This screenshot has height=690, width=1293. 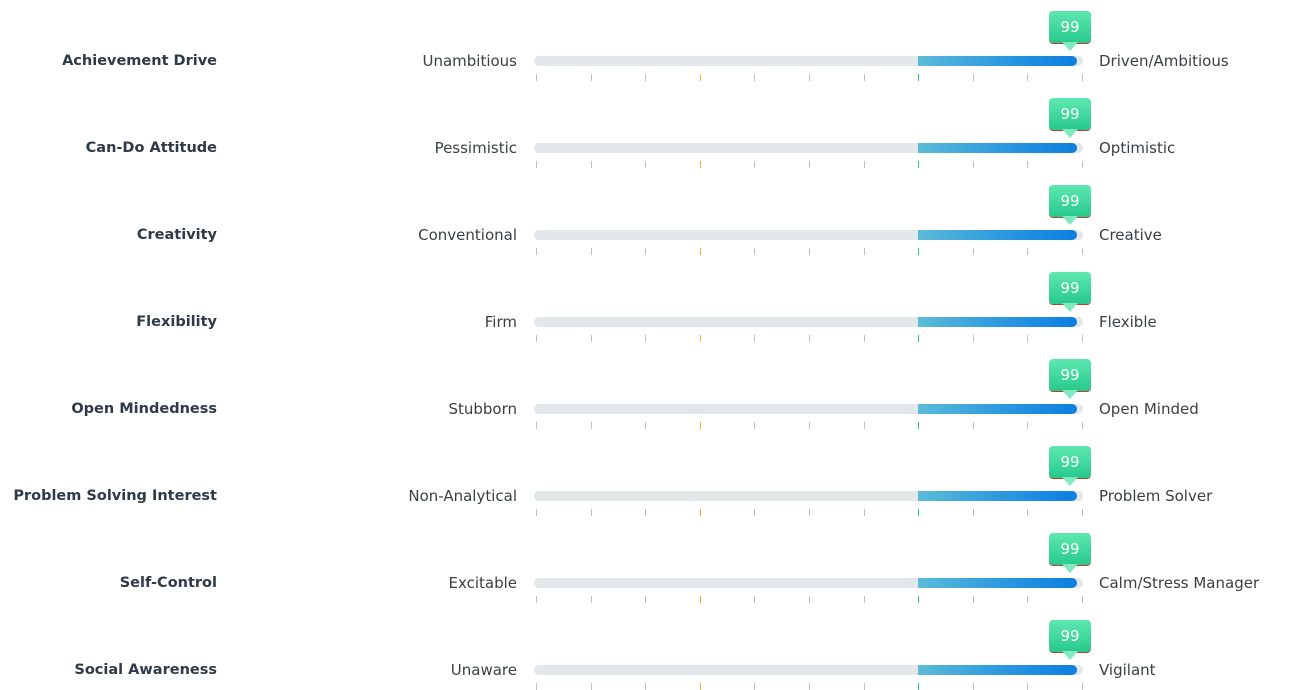 What do you see at coordinates (115, 496) in the screenshot?
I see `trait-name: Problem Solving Interest` at bounding box center [115, 496].